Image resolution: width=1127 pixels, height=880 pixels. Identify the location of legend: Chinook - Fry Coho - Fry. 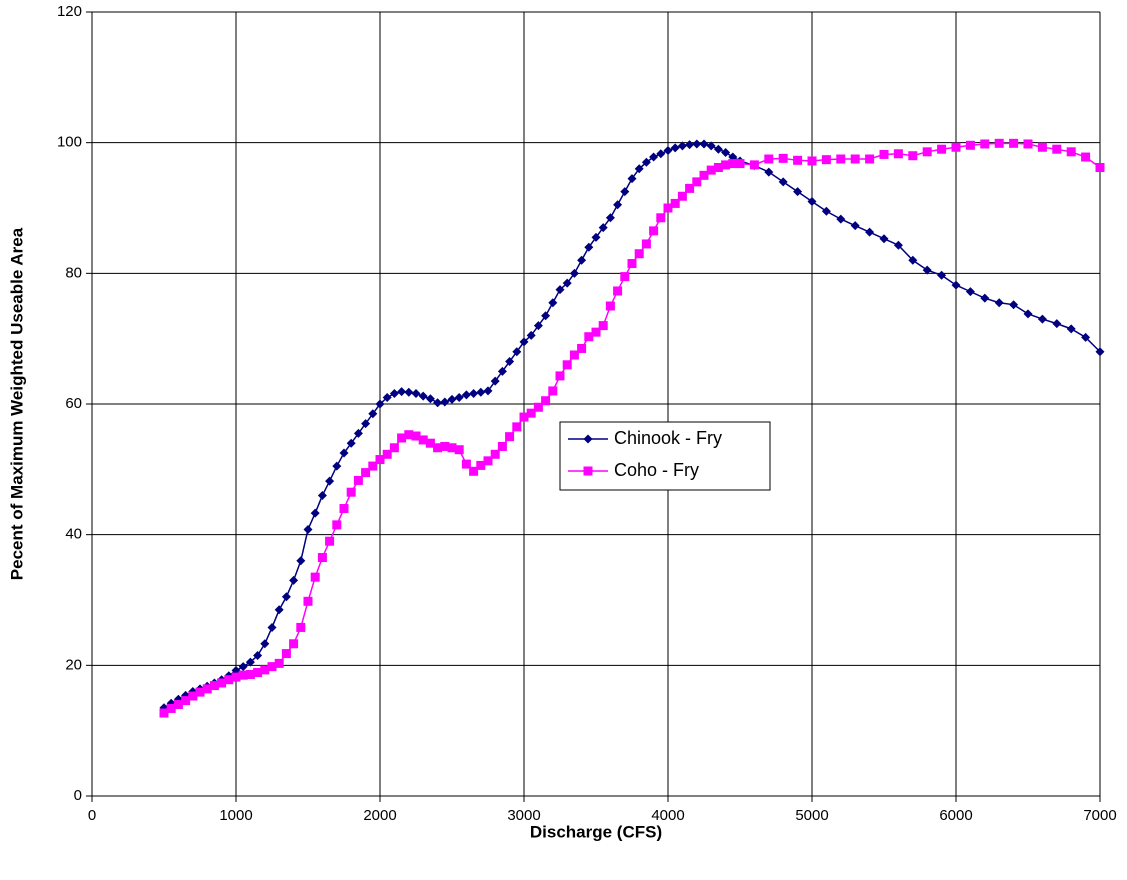
(665, 456).